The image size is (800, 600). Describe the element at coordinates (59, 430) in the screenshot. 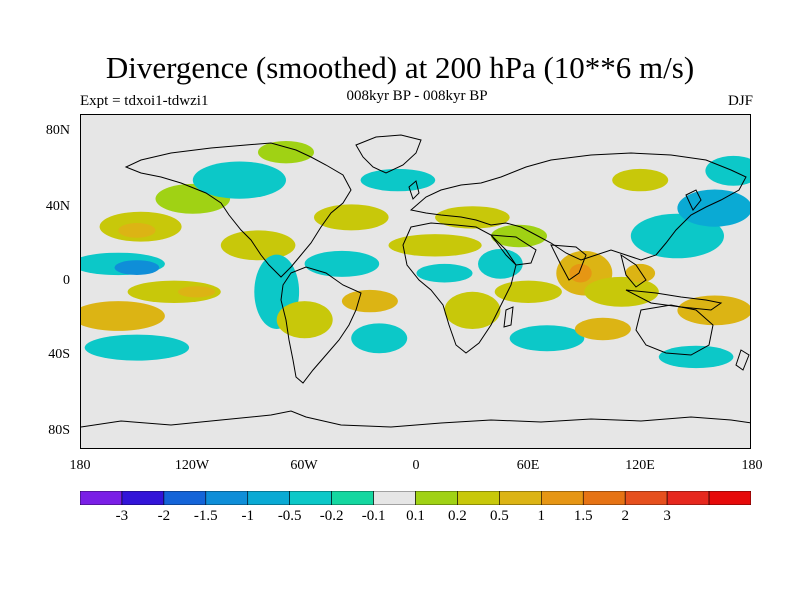

I see `lat-label-80s: 80S` at that location.